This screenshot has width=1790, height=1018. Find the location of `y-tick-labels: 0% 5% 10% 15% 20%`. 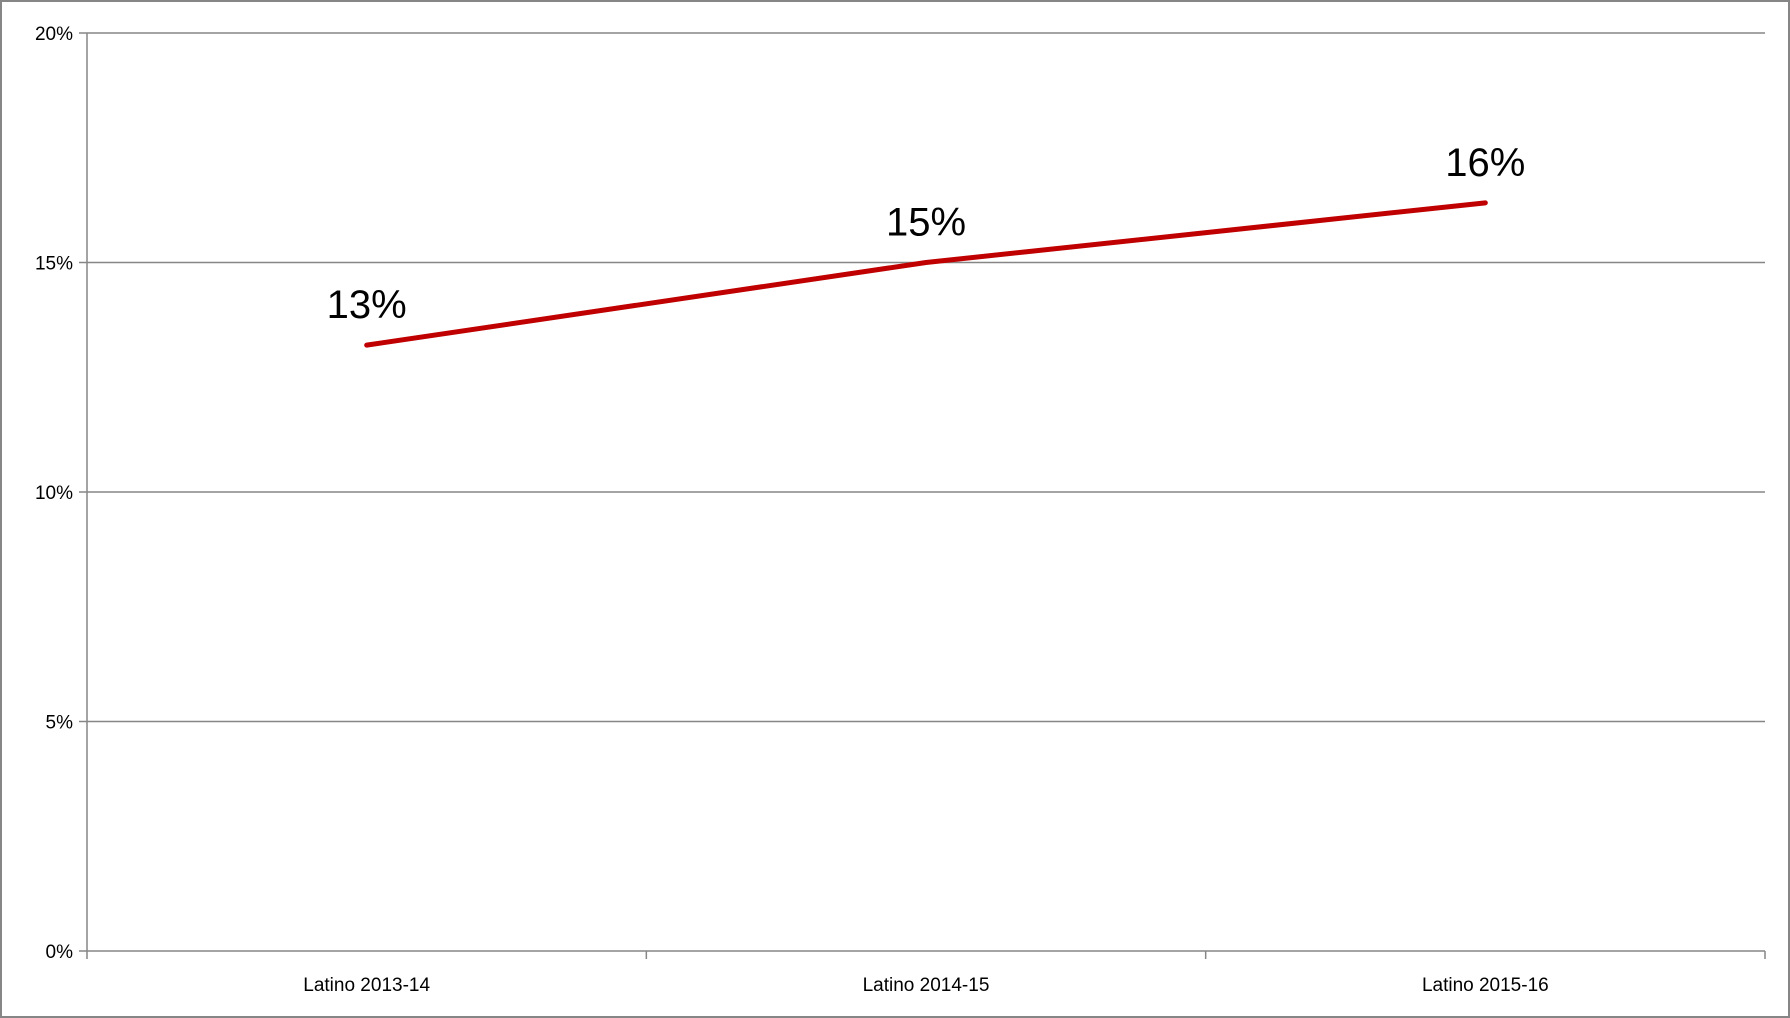

y-tick-labels: 0% 5% 10% 15% 20% is located at coordinates (54, 493).